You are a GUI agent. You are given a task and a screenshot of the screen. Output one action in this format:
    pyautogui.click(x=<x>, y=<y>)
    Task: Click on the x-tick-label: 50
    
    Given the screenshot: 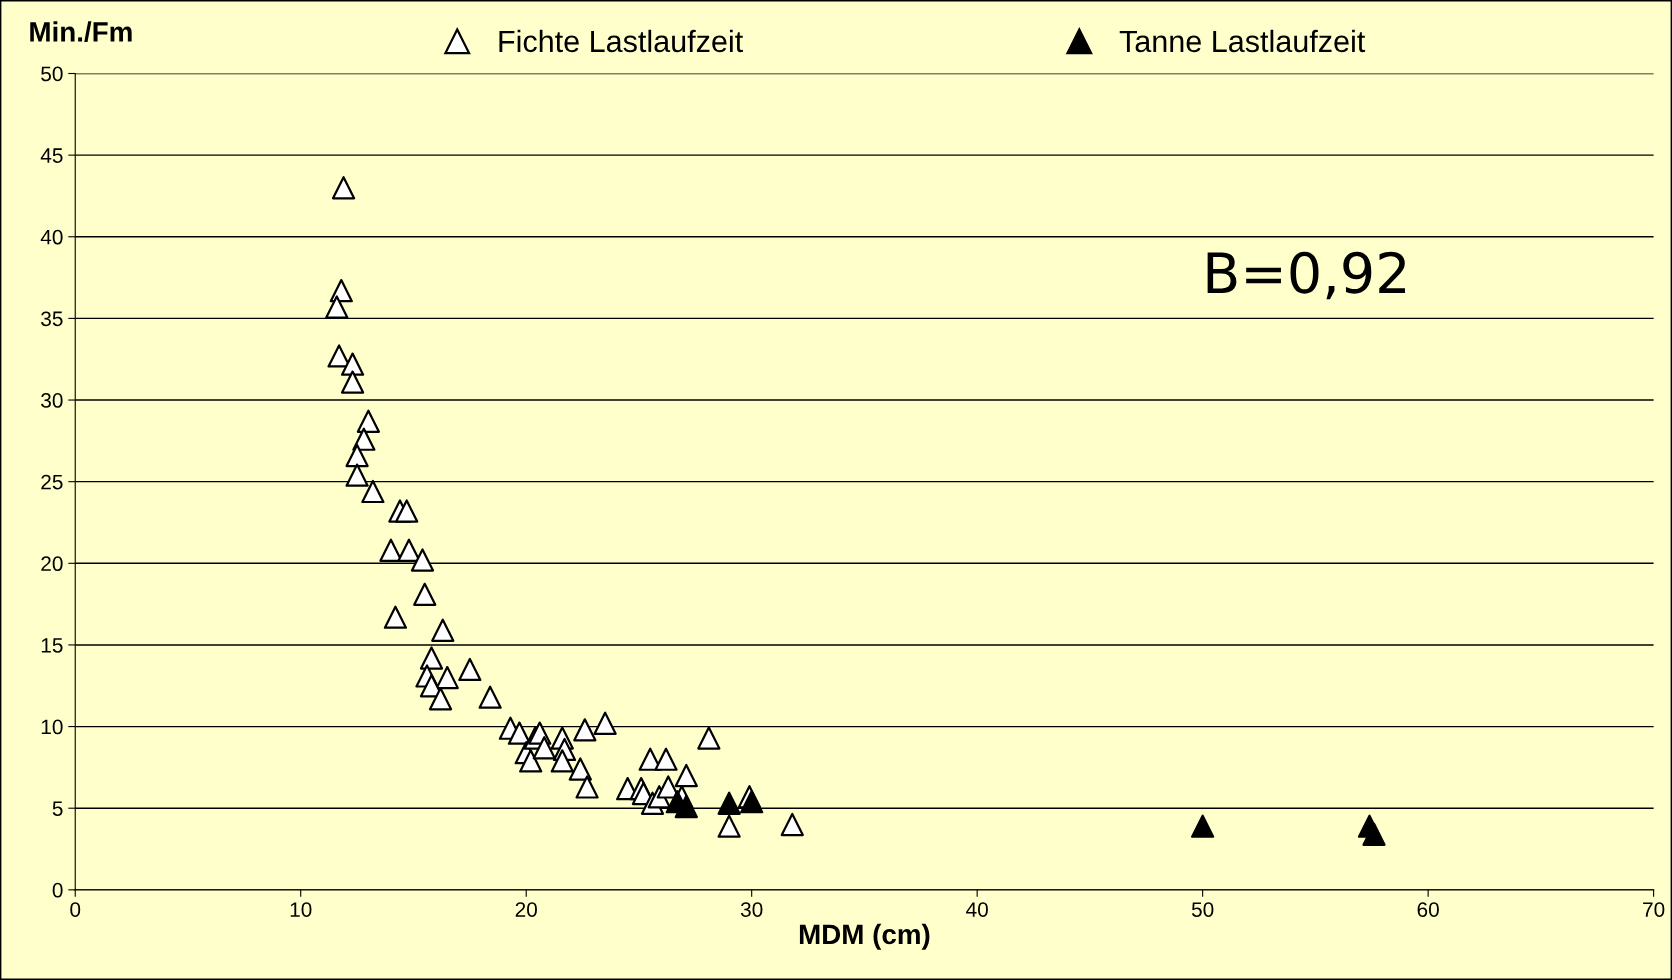 What is the action you would take?
    pyautogui.click(x=1202, y=909)
    